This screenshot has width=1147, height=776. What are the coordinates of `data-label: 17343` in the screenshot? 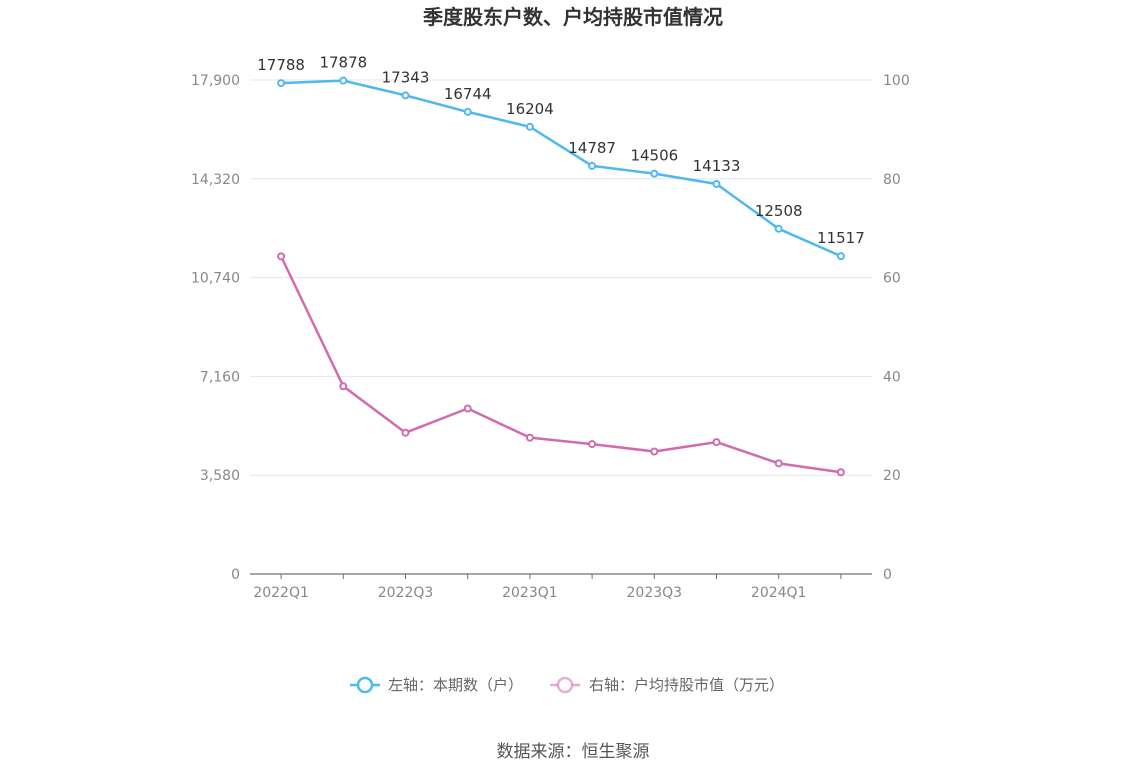 It's located at (406, 77).